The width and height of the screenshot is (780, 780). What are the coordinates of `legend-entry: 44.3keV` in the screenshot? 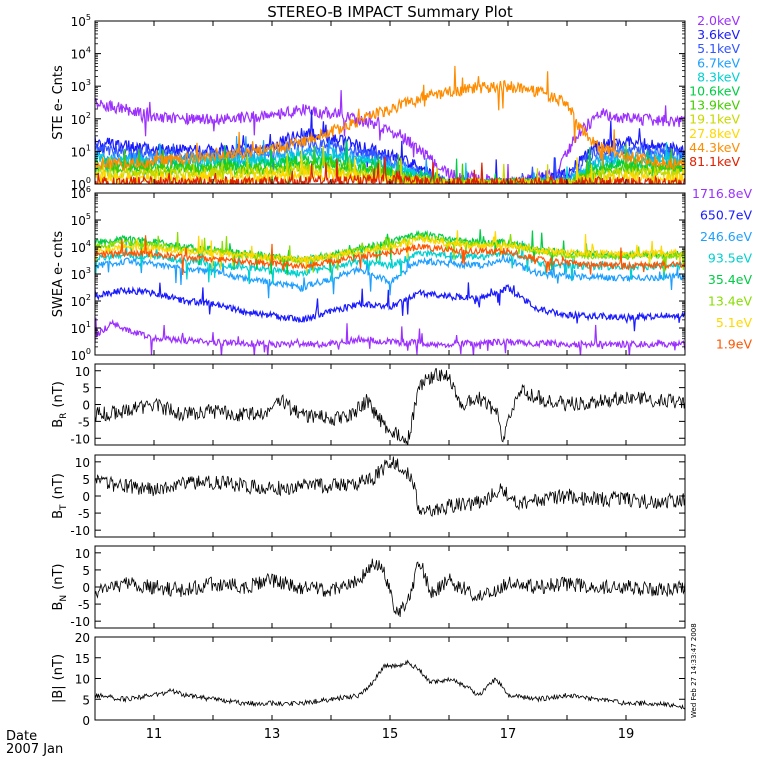 It's located at (714, 147).